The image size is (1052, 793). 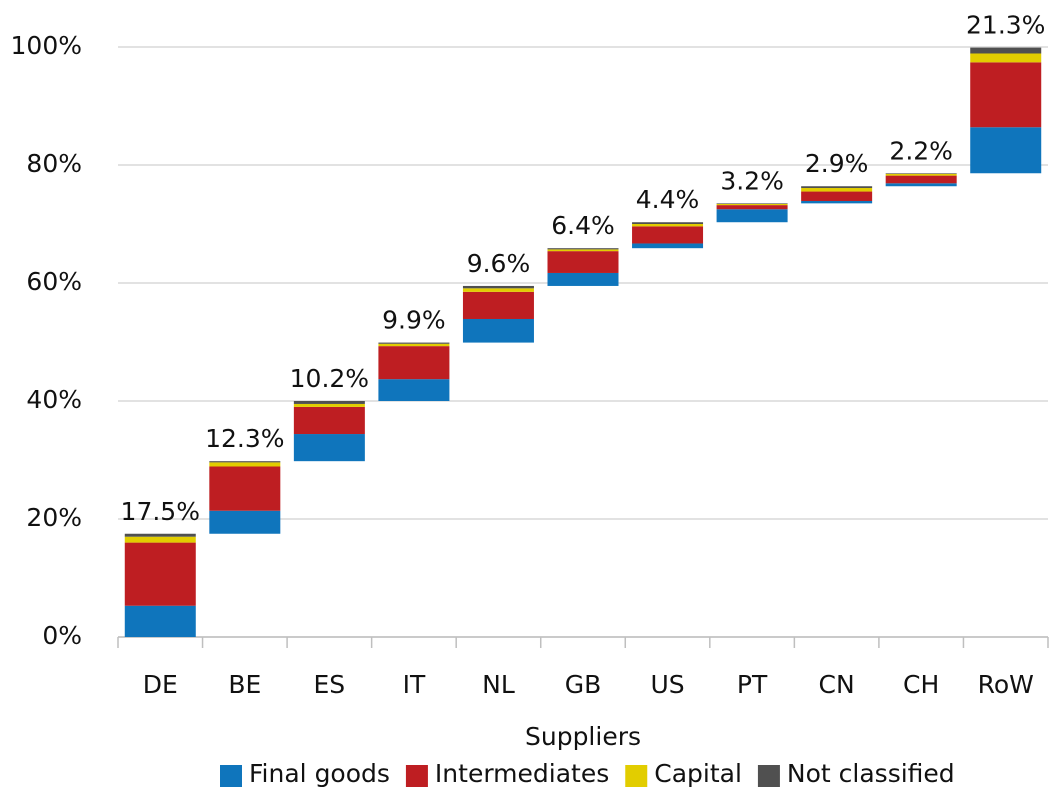 I want to click on total-label: 4.4%, so click(x=668, y=199).